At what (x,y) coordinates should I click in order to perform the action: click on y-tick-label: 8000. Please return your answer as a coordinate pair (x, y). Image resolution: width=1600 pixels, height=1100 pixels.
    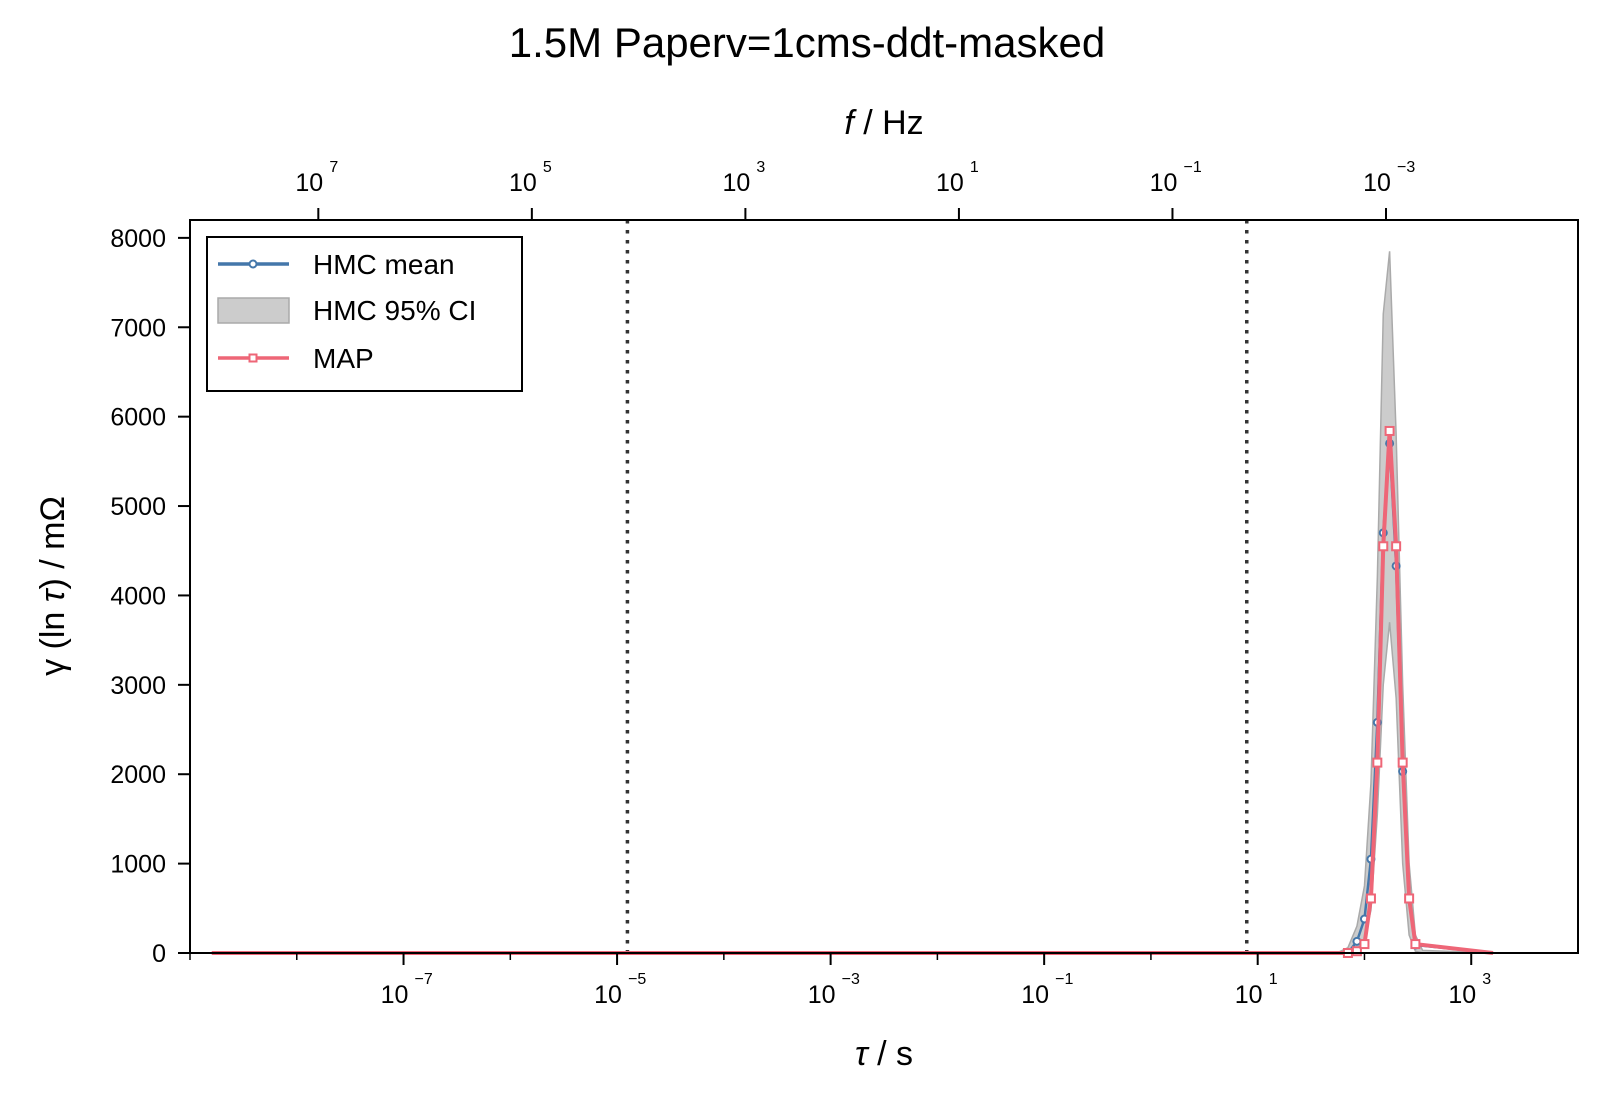
    Looking at the image, I should click on (138, 239).